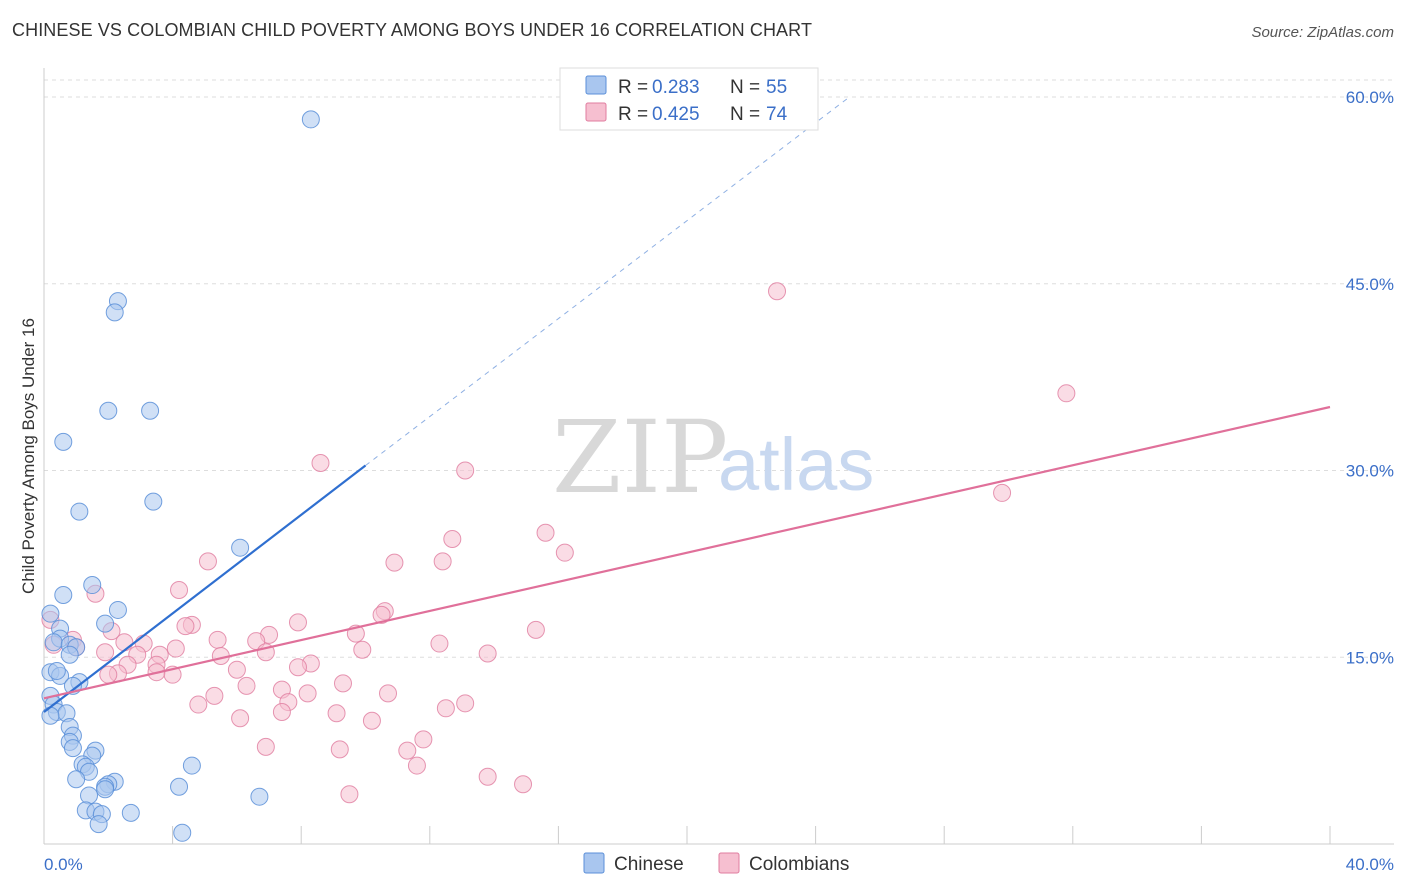  I want to click on source-label: Source: ZipAtlas.com, so click(1322, 32).